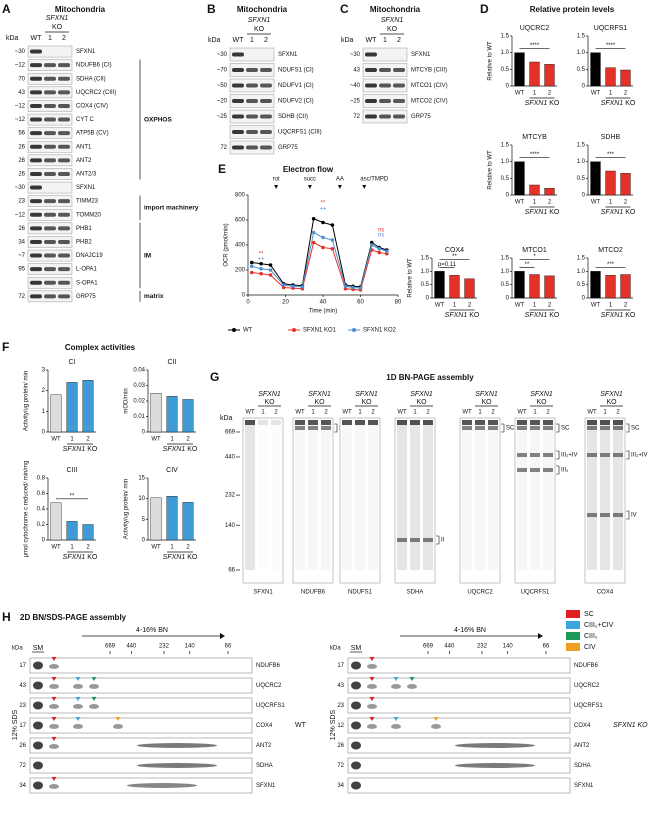 The height and width of the screenshot is (813, 650). I want to click on y-axis-label: µmol cytochrome c reduced/ min/mg, so click(27, 509).